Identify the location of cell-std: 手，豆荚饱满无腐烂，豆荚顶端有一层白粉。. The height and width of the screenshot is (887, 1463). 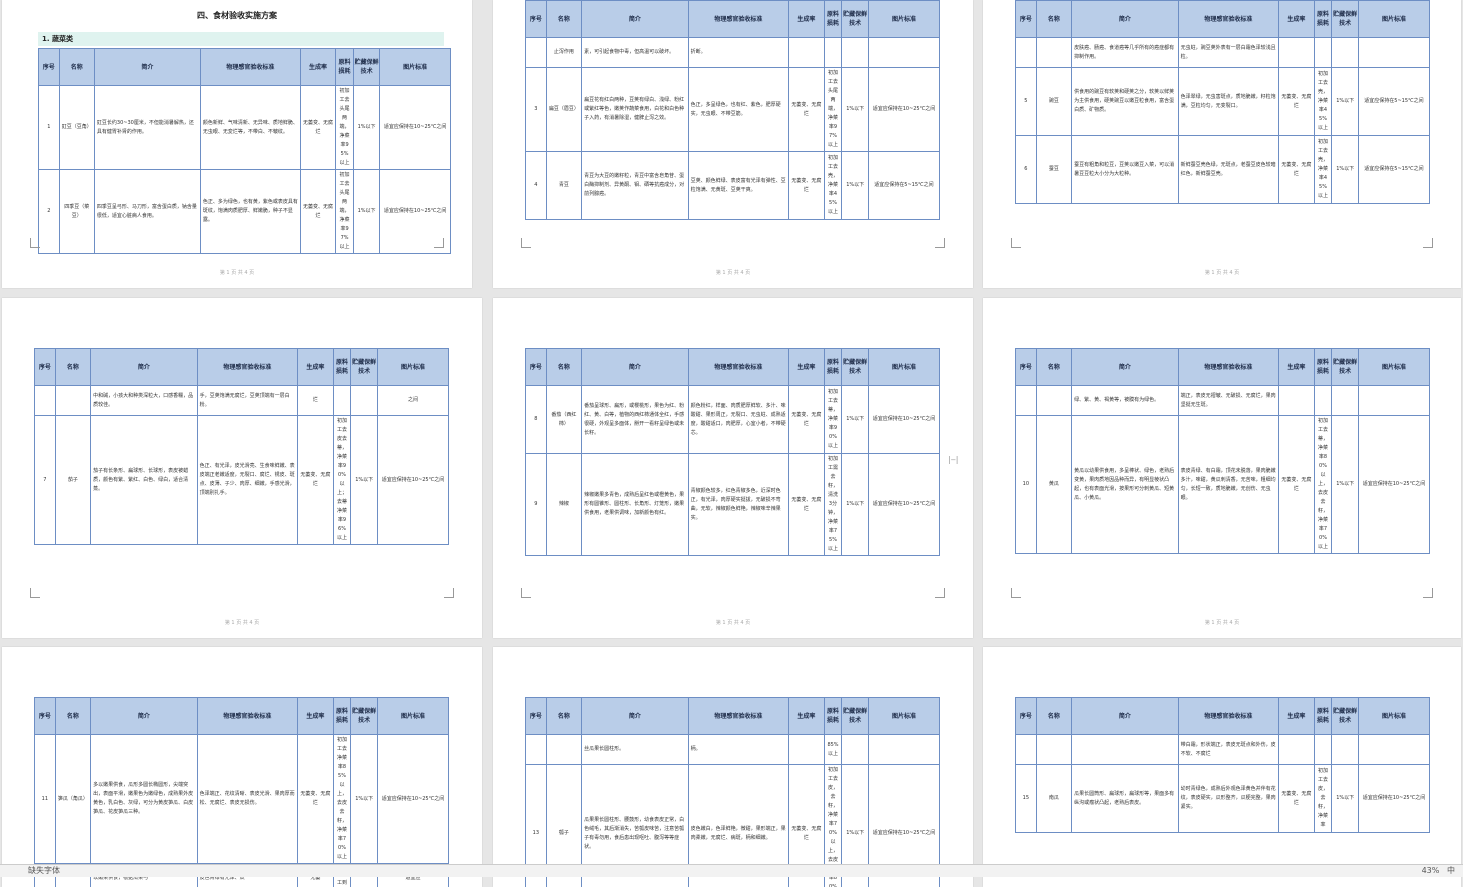
(247, 401).